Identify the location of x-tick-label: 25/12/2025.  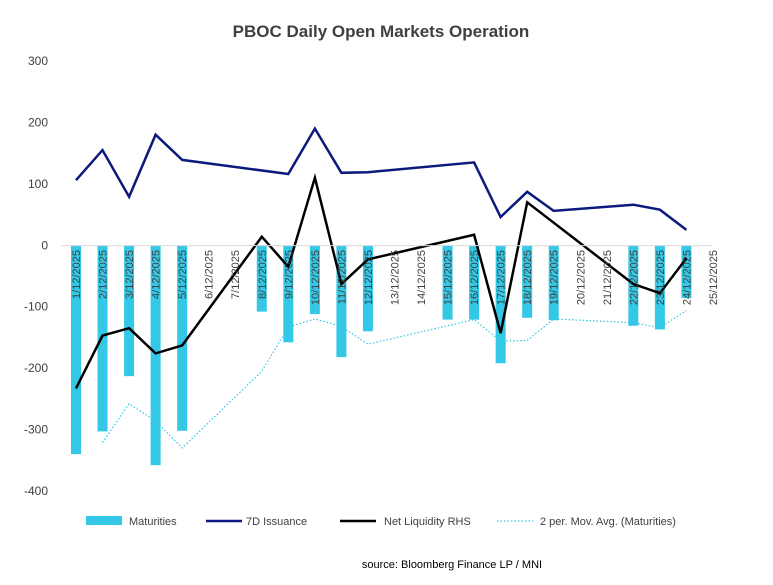
(714, 277).